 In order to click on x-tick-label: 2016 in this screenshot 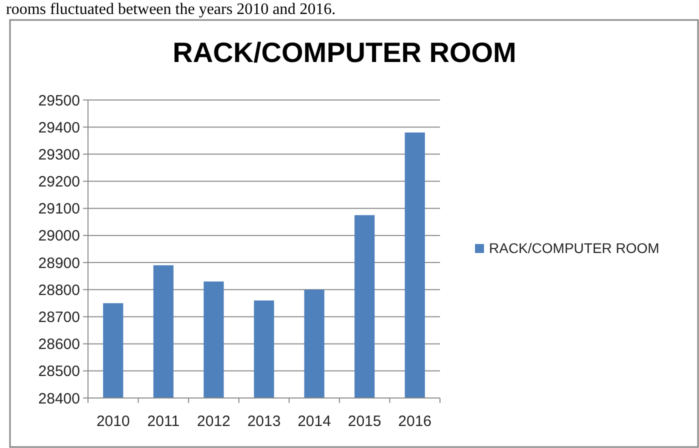, I will do `click(415, 421)`.